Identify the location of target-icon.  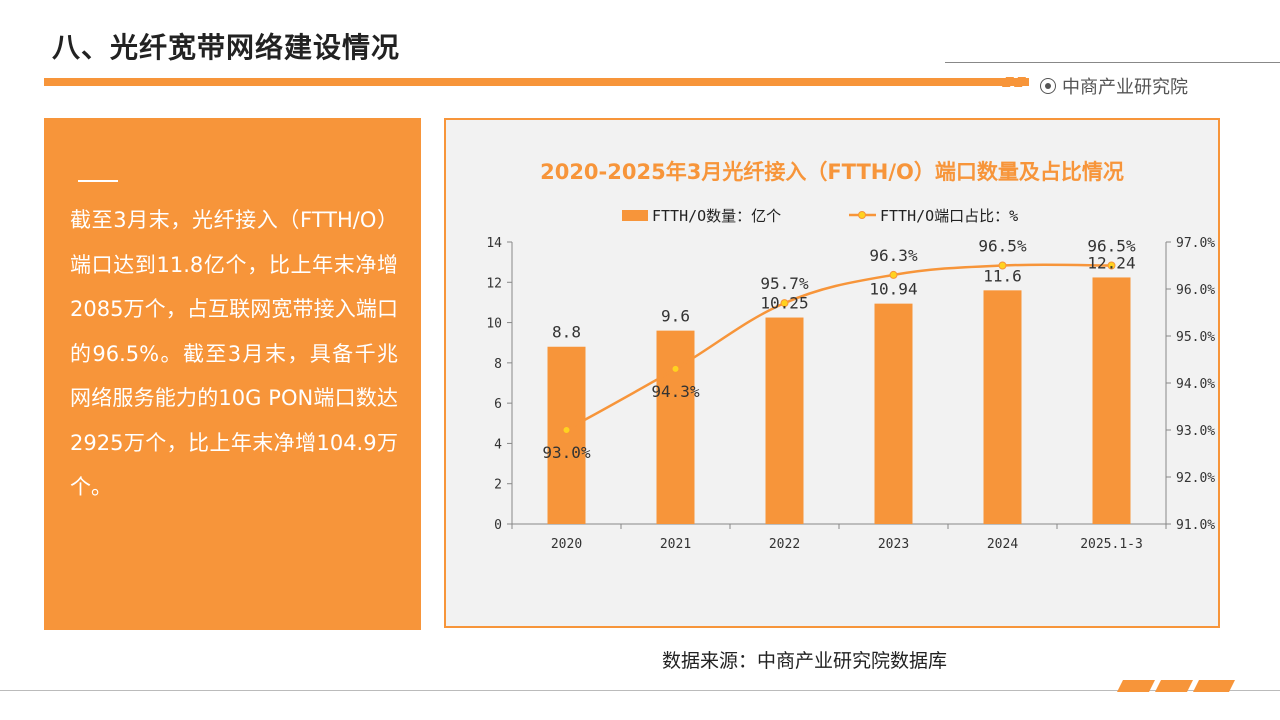
(1048, 86).